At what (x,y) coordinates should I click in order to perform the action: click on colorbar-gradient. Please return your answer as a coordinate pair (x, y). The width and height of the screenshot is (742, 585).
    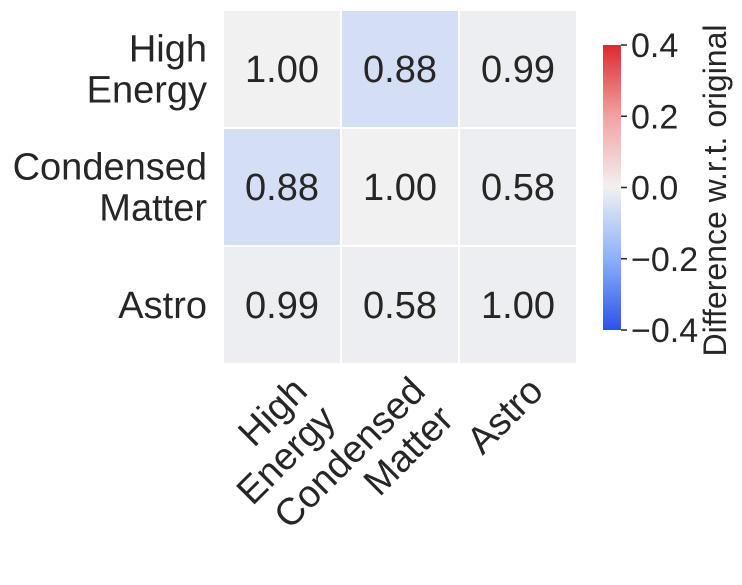
    Looking at the image, I should click on (612, 187).